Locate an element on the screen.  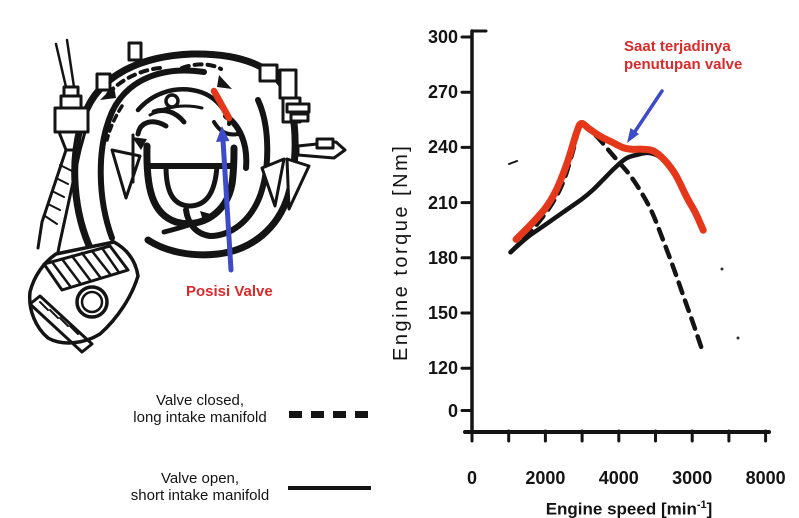
chamber-outer-u is located at coordinates (190, 185).